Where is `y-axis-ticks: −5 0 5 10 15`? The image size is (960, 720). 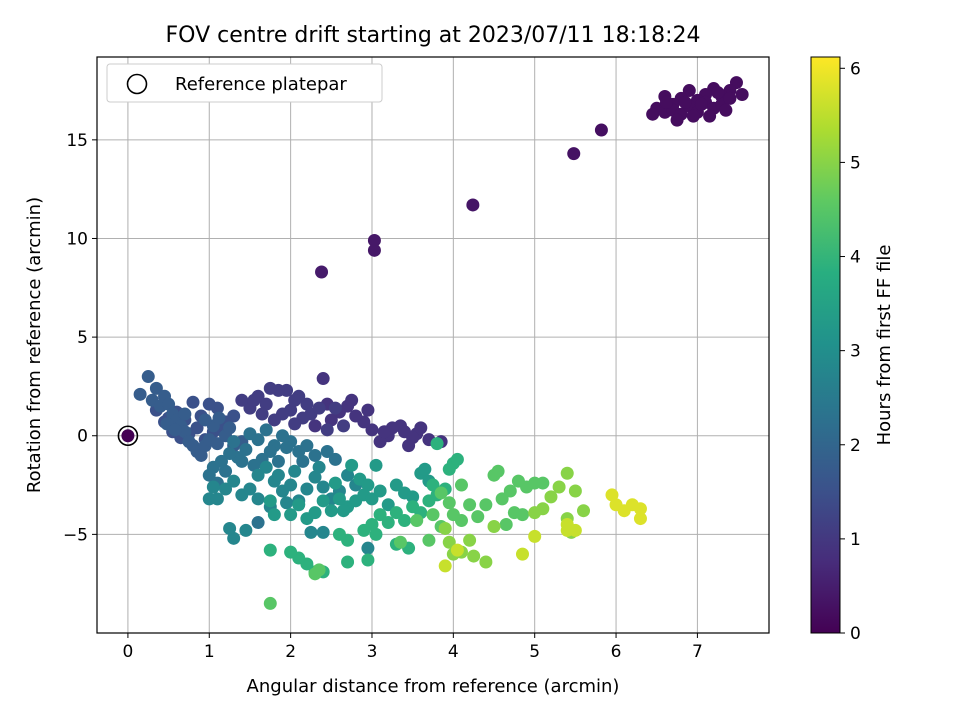 y-axis-ticks: −5 0 5 10 15 is located at coordinates (80, 338).